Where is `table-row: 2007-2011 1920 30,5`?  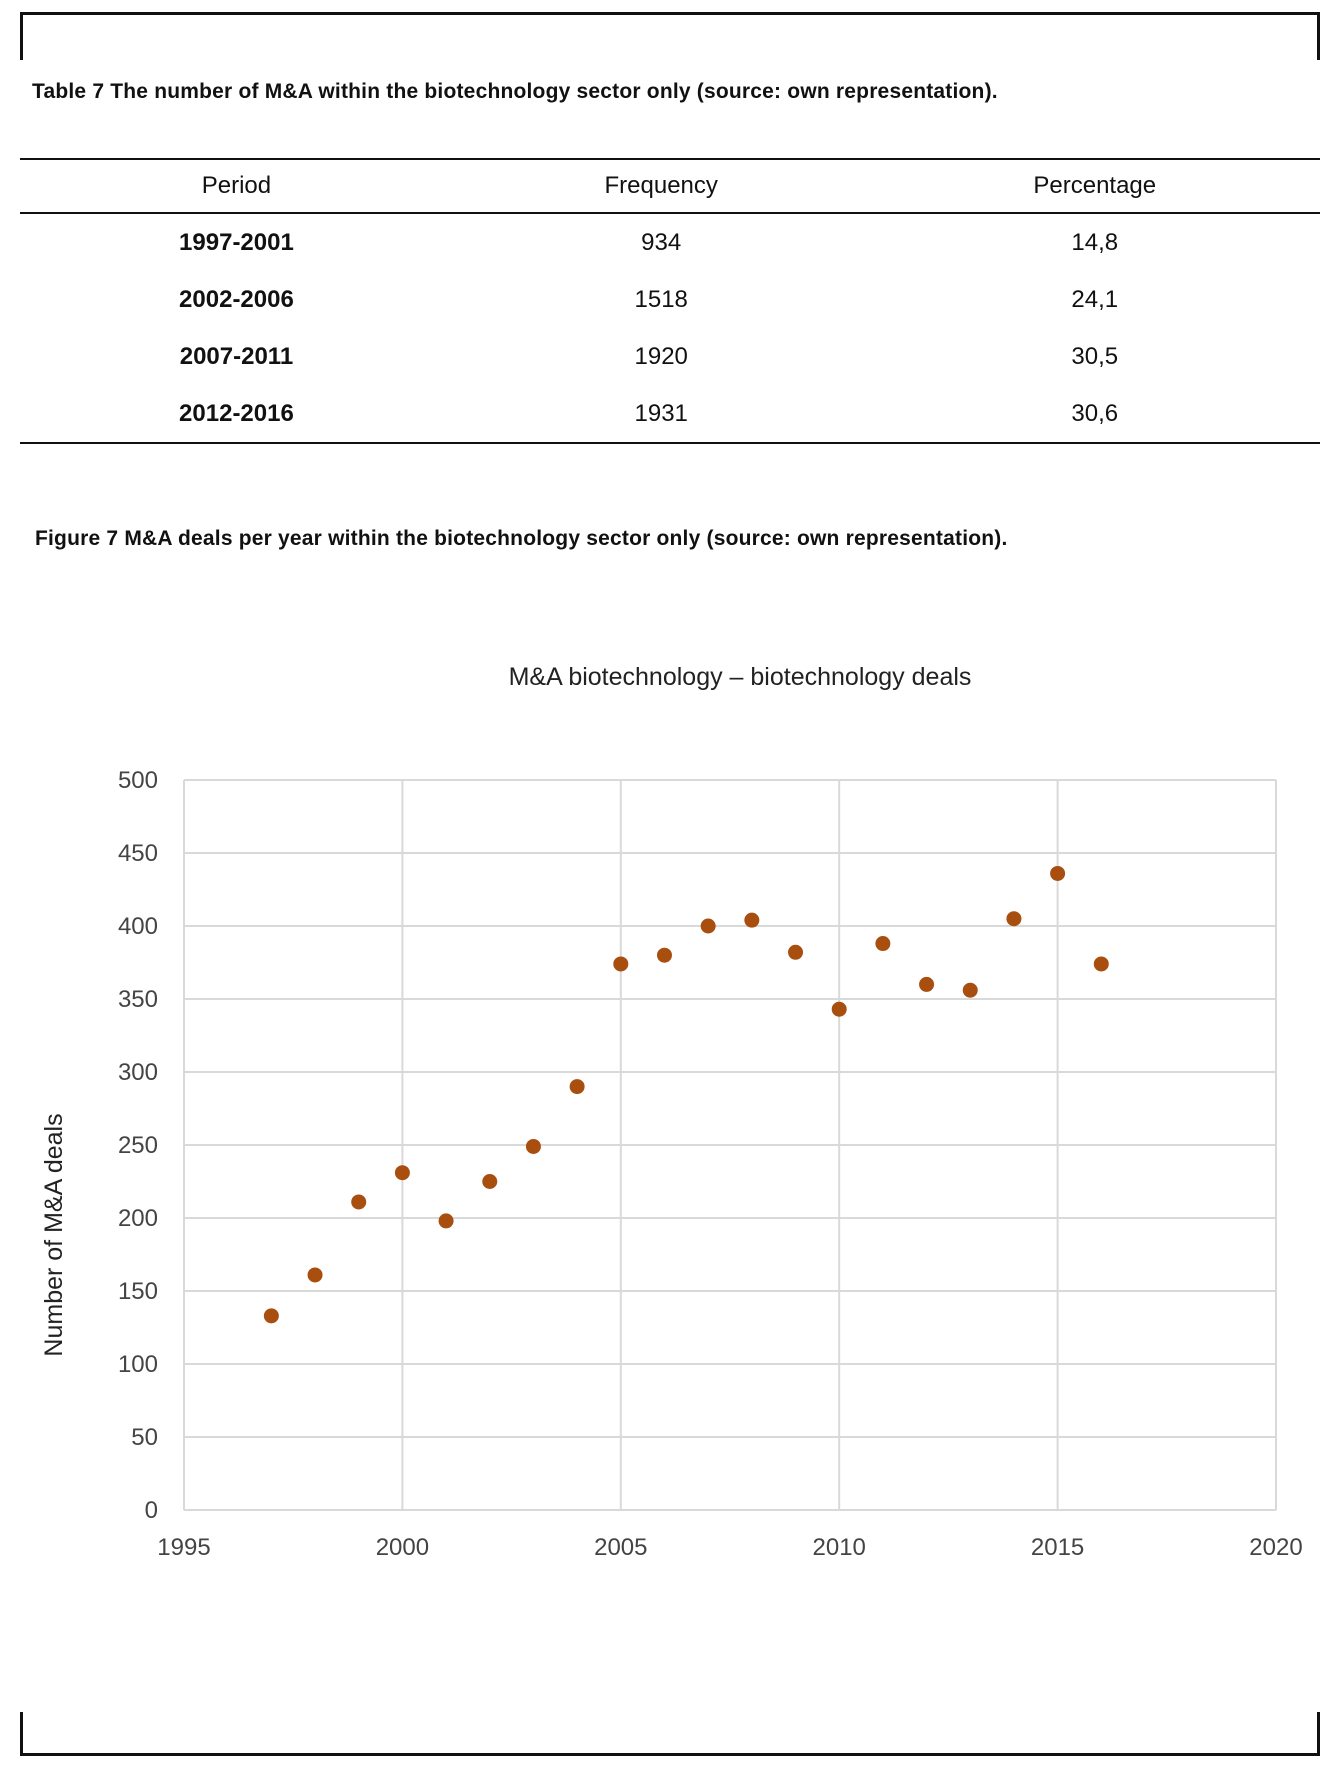
table-row: 2007-2011 1920 30,5 is located at coordinates (670, 356).